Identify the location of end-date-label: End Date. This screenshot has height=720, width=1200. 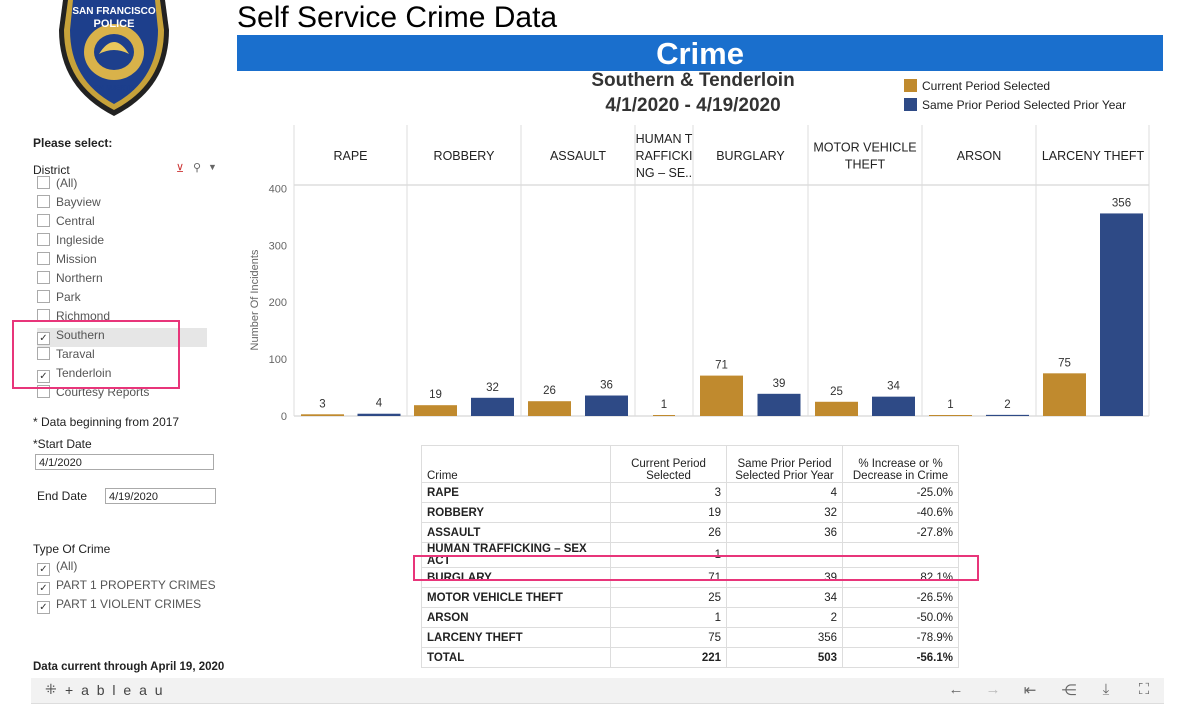
(62, 496).